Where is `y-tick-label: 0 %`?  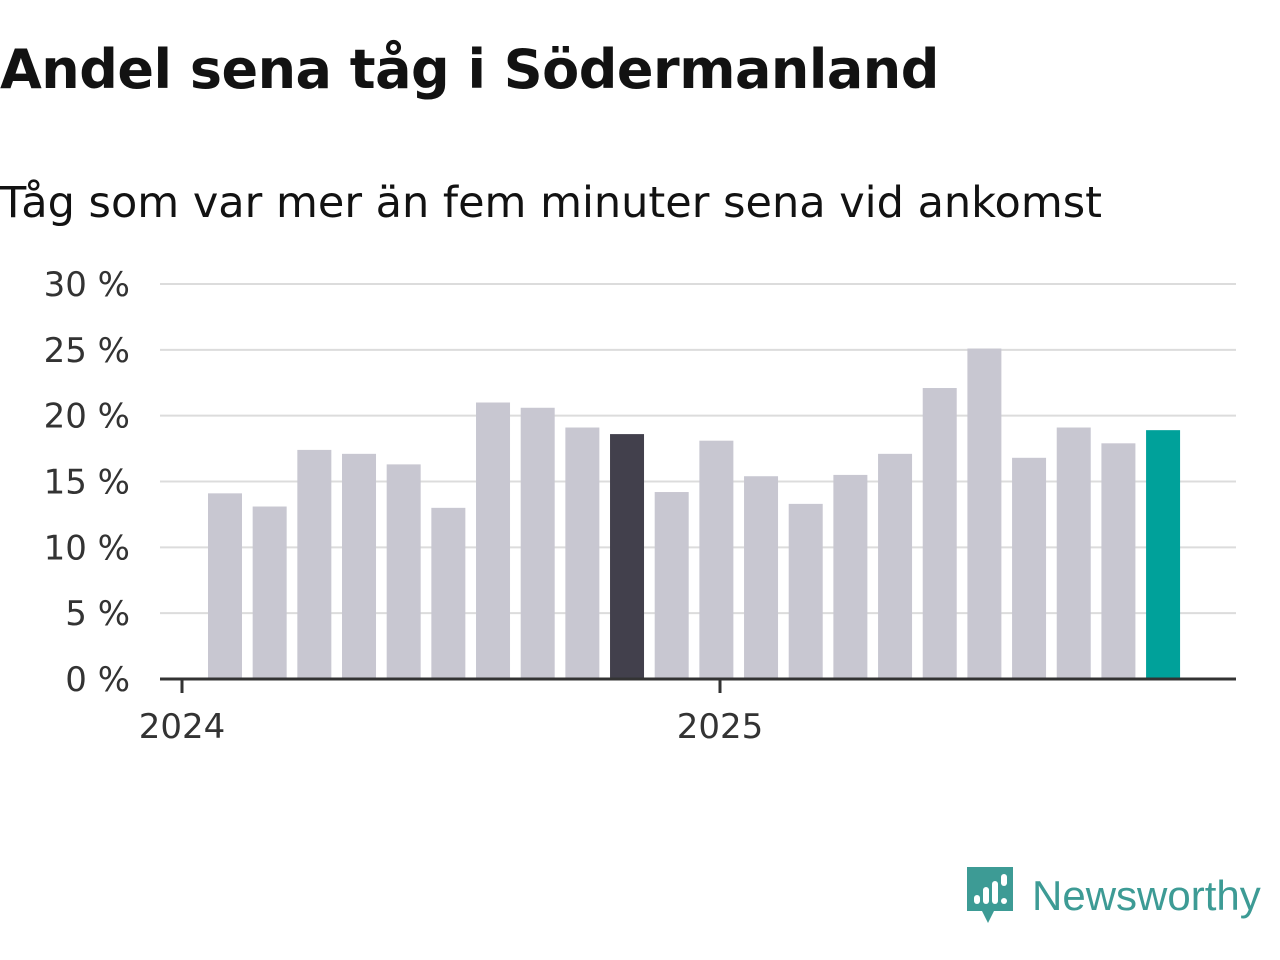 y-tick-label: 0 % is located at coordinates (97, 680).